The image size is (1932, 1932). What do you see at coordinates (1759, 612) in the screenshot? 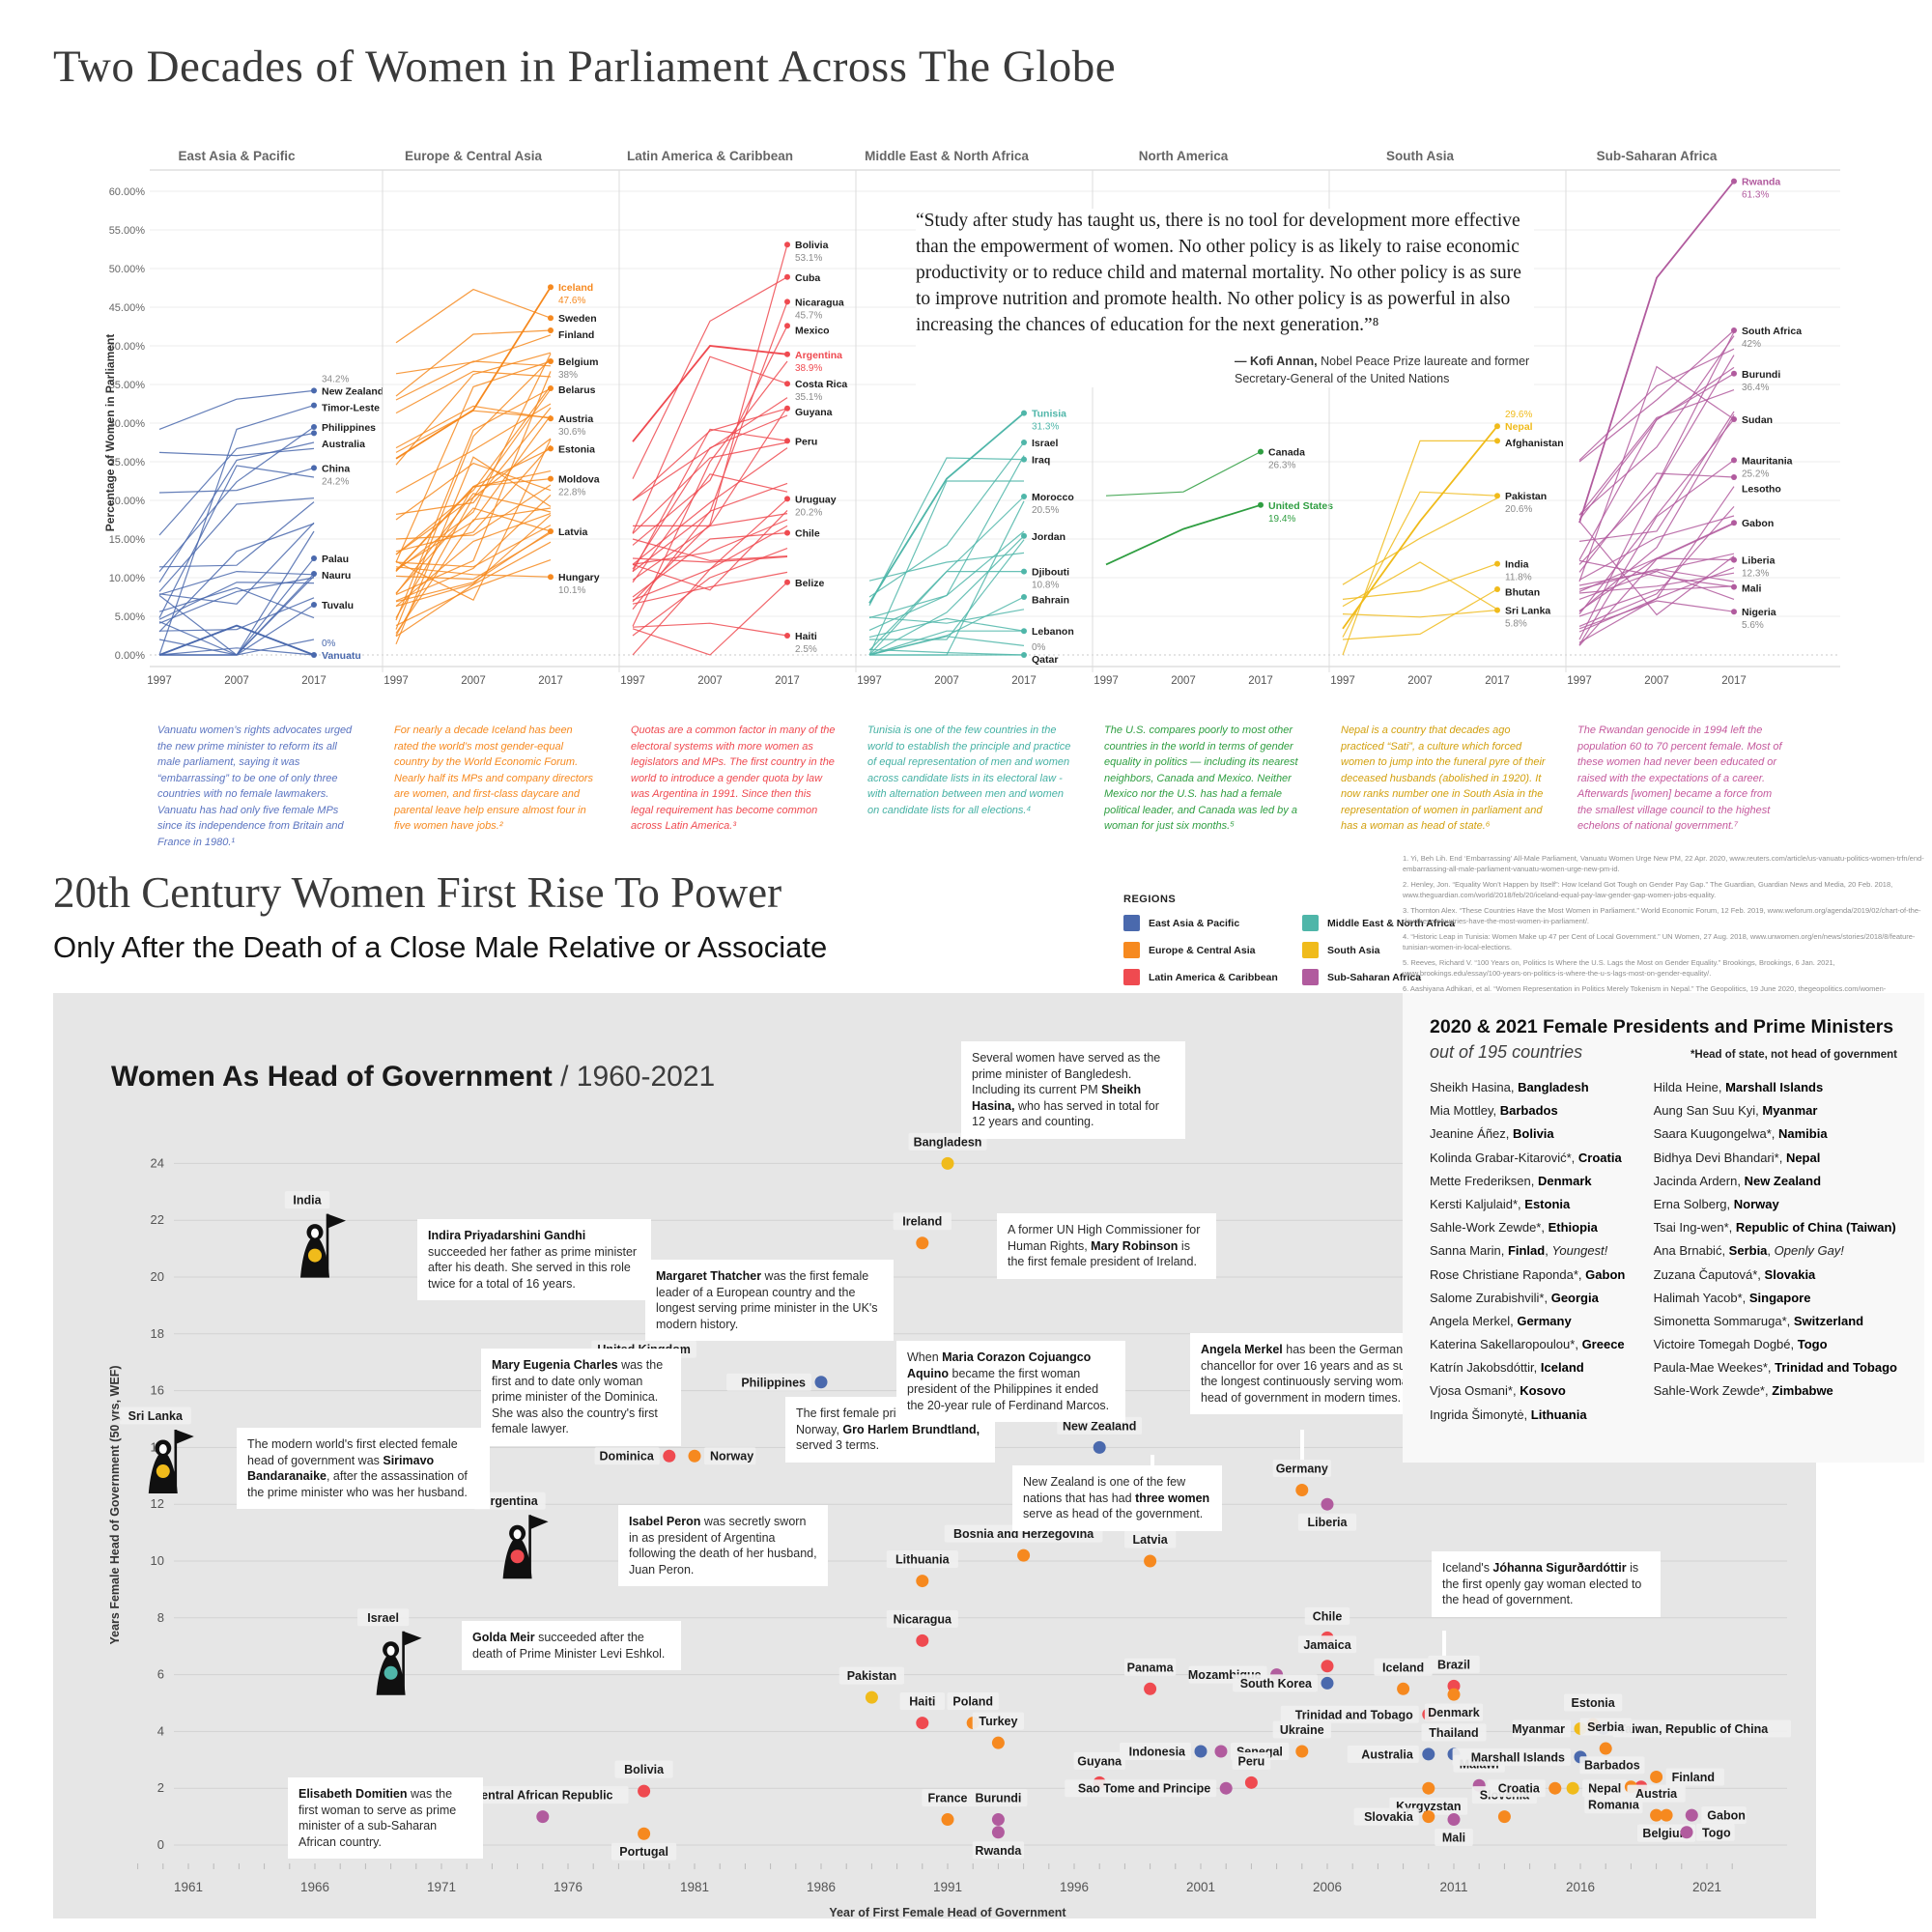
I see `svg-text: Nigeria` at bounding box center [1759, 612].